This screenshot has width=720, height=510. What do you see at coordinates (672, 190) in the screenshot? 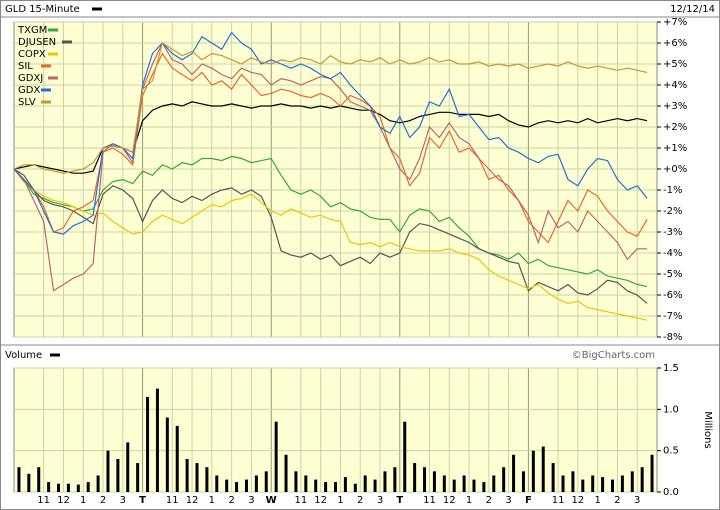
I see `y-tick-label: -1%` at bounding box center [672, 190].